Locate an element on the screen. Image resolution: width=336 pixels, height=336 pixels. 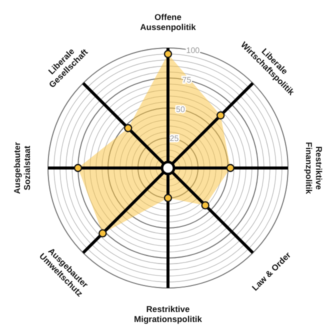
spoke-label: Offene Aussenpolitik is located at coordinates (168, 22).